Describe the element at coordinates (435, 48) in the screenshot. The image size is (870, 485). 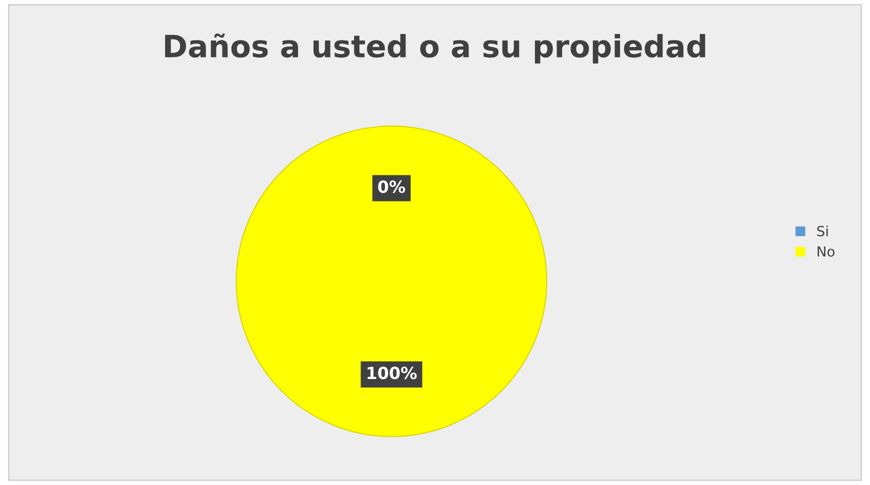
I see `chart-title: Daños a usted o a su propiedad` at that location.